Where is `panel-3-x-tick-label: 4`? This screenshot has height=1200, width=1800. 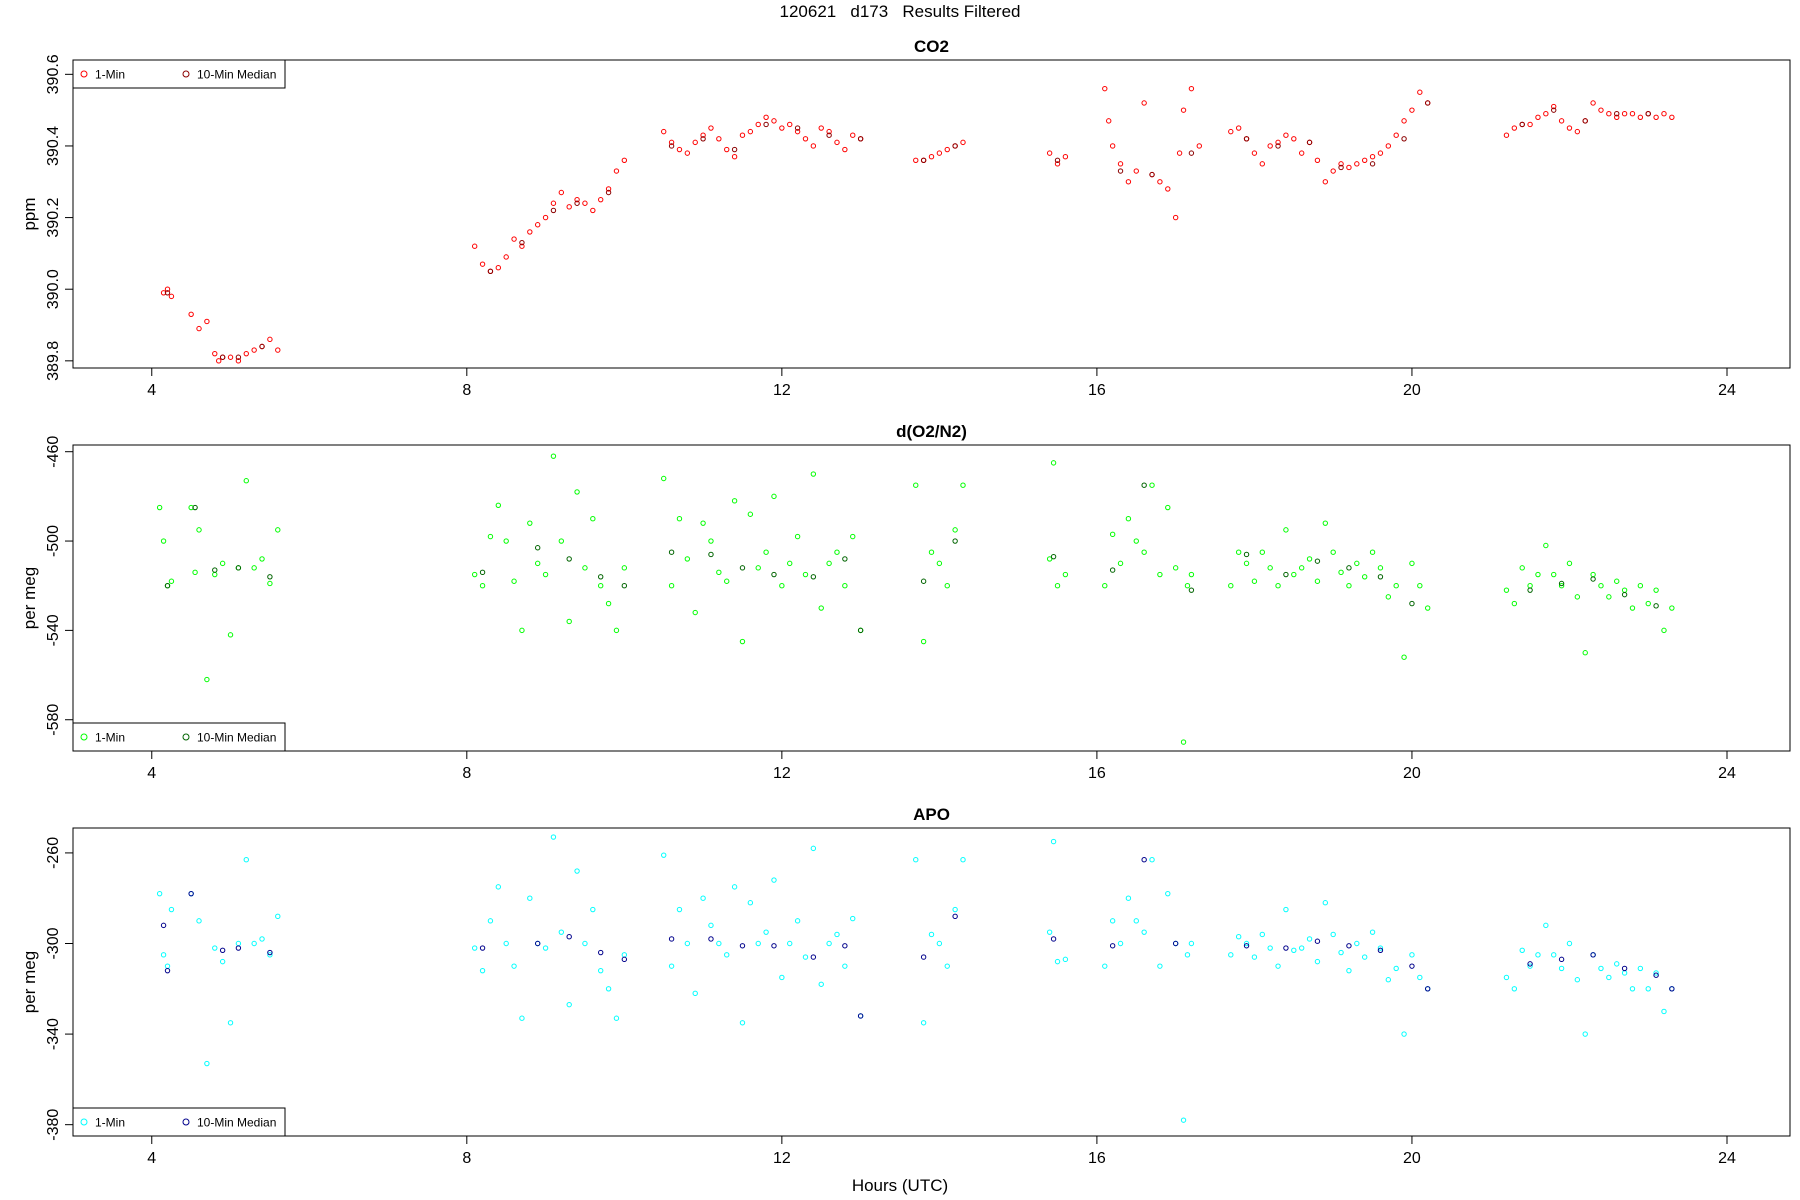
panel-3-x-tick-label: 4 is located at coordinates (151, 1158).